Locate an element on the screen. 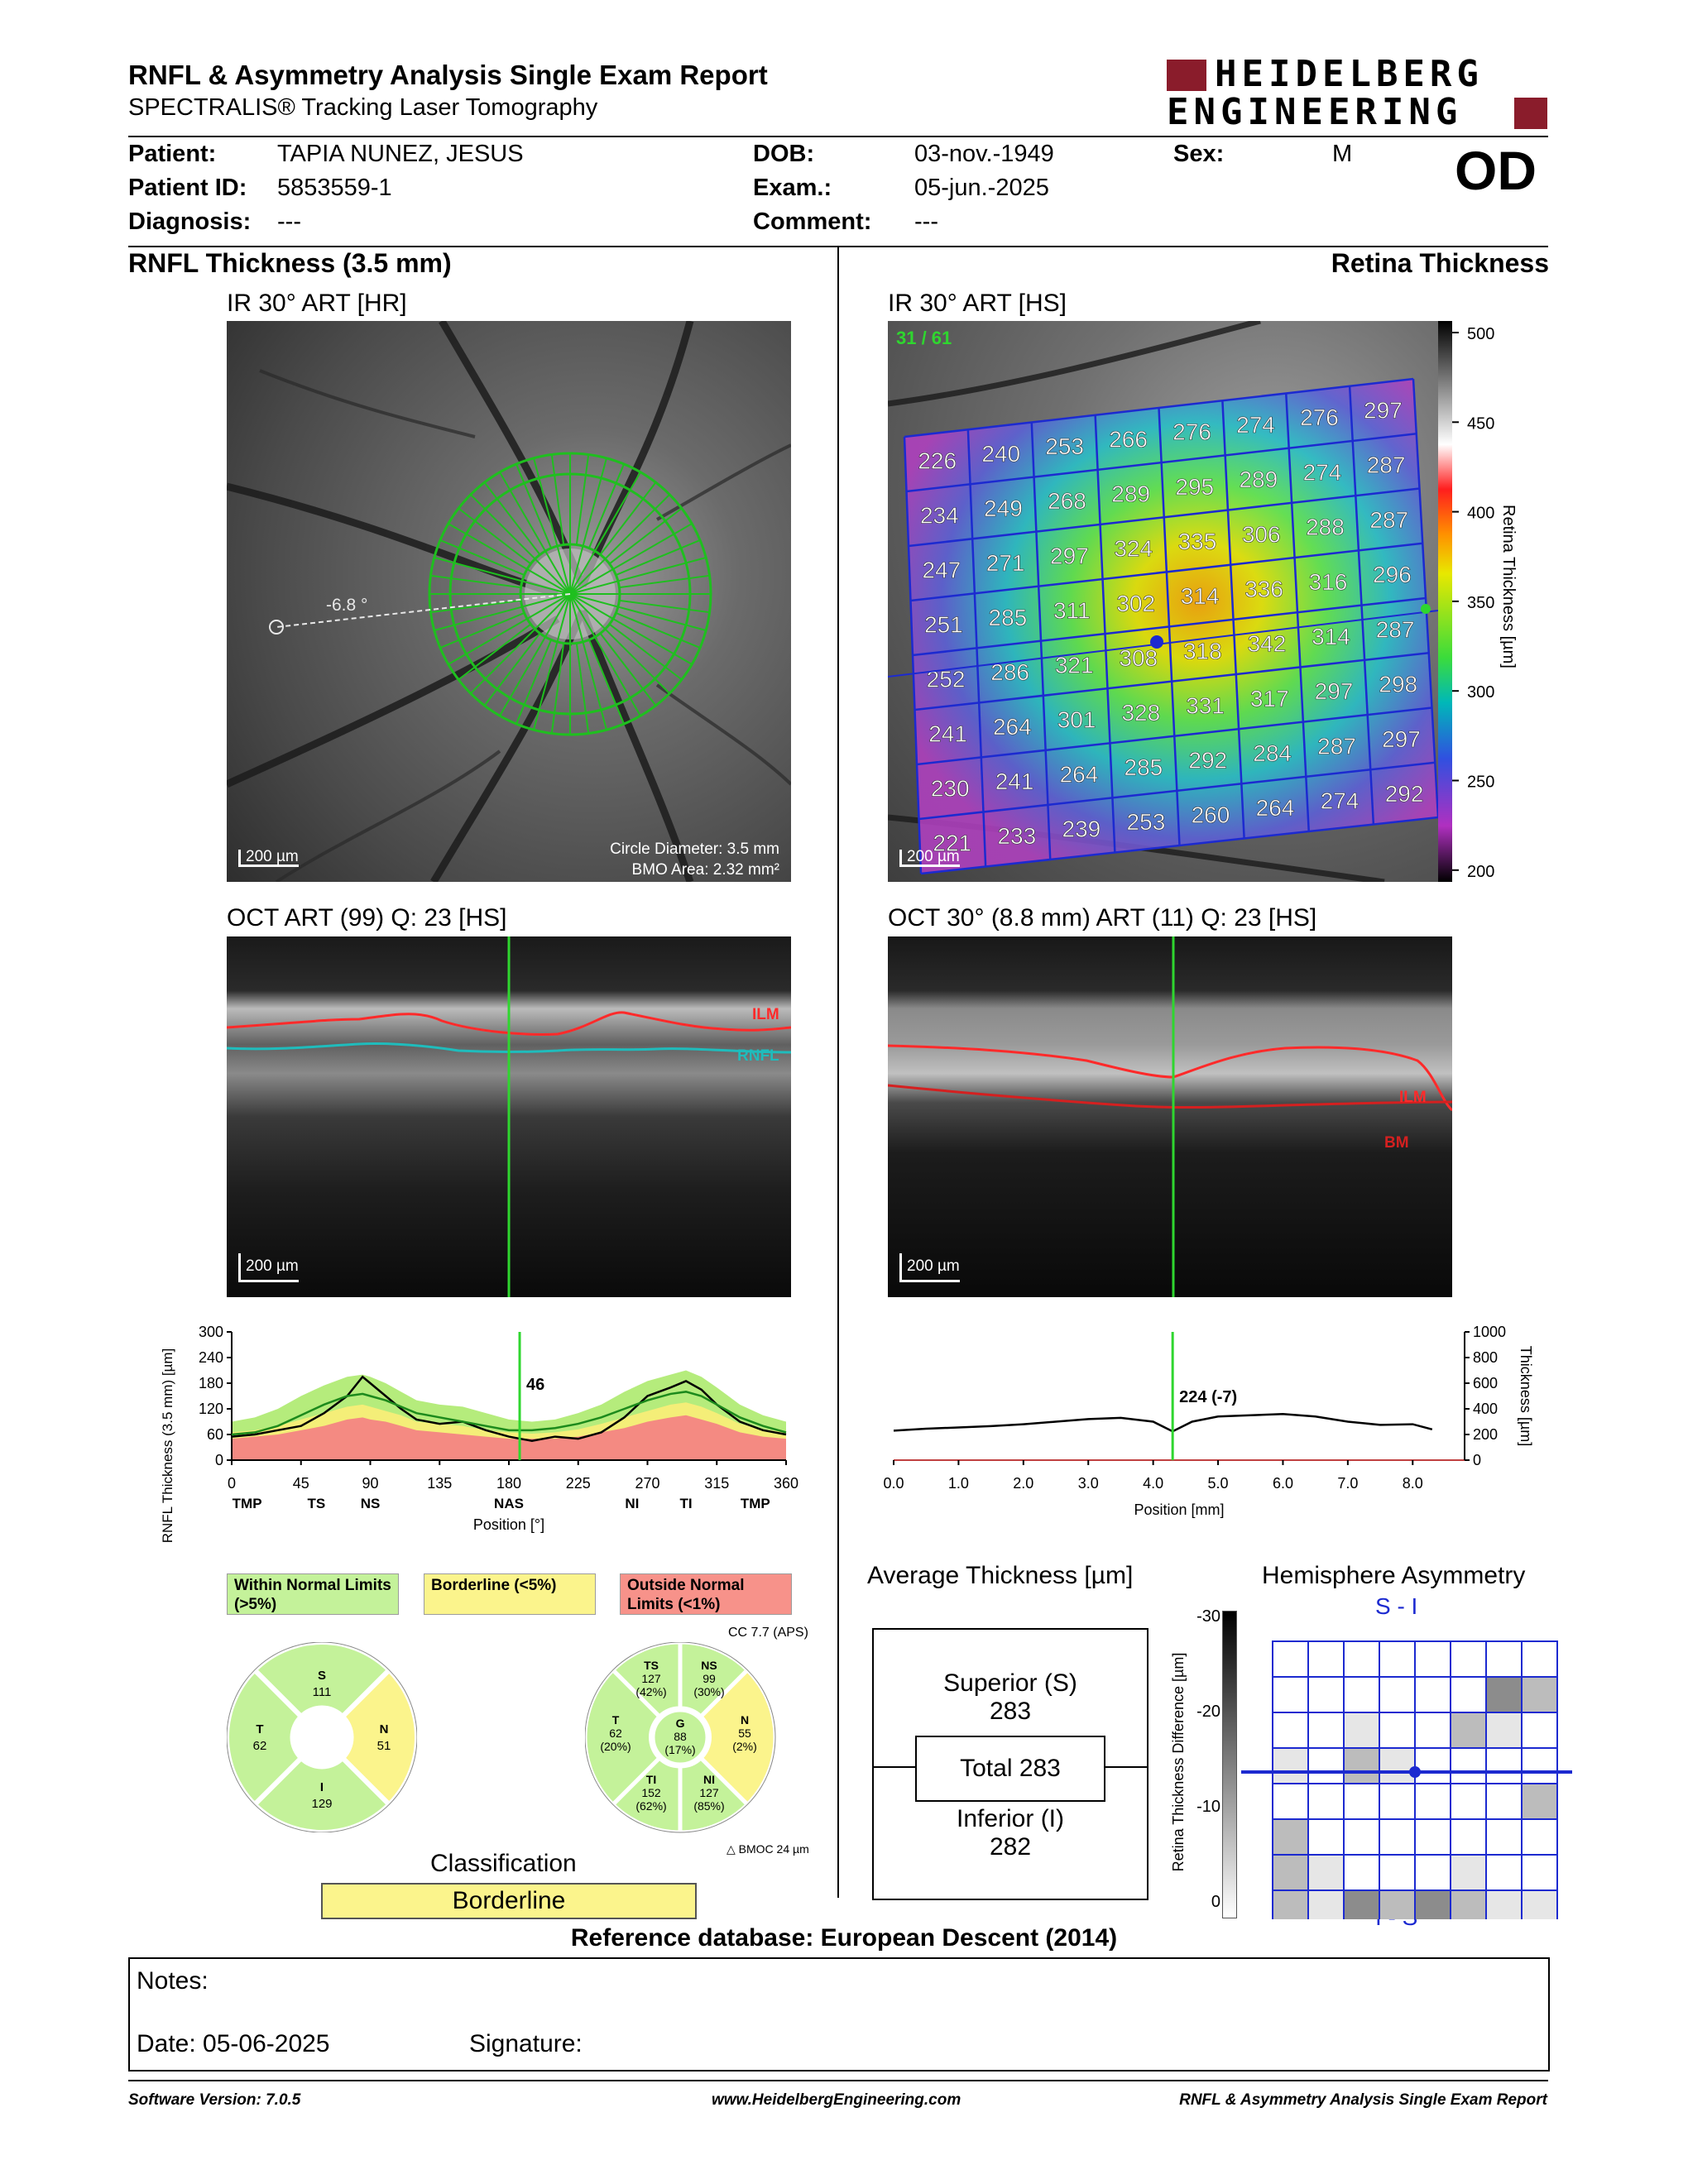 This screenshot has width=1688, height=2184. grid-cell-value: 274 is located at coordinates (1340, 801).